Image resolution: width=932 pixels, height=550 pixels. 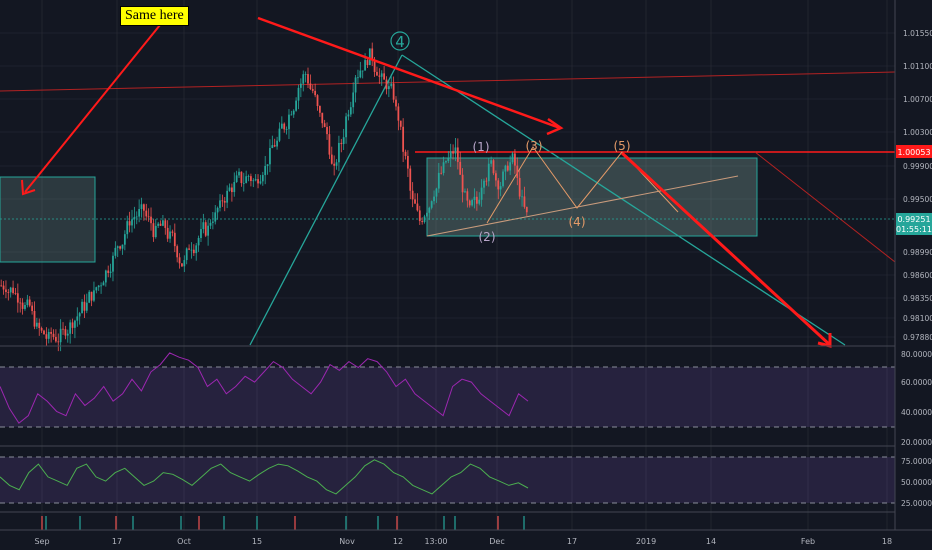 I want to click on price-axis-panel, so click(x=913, y=265).